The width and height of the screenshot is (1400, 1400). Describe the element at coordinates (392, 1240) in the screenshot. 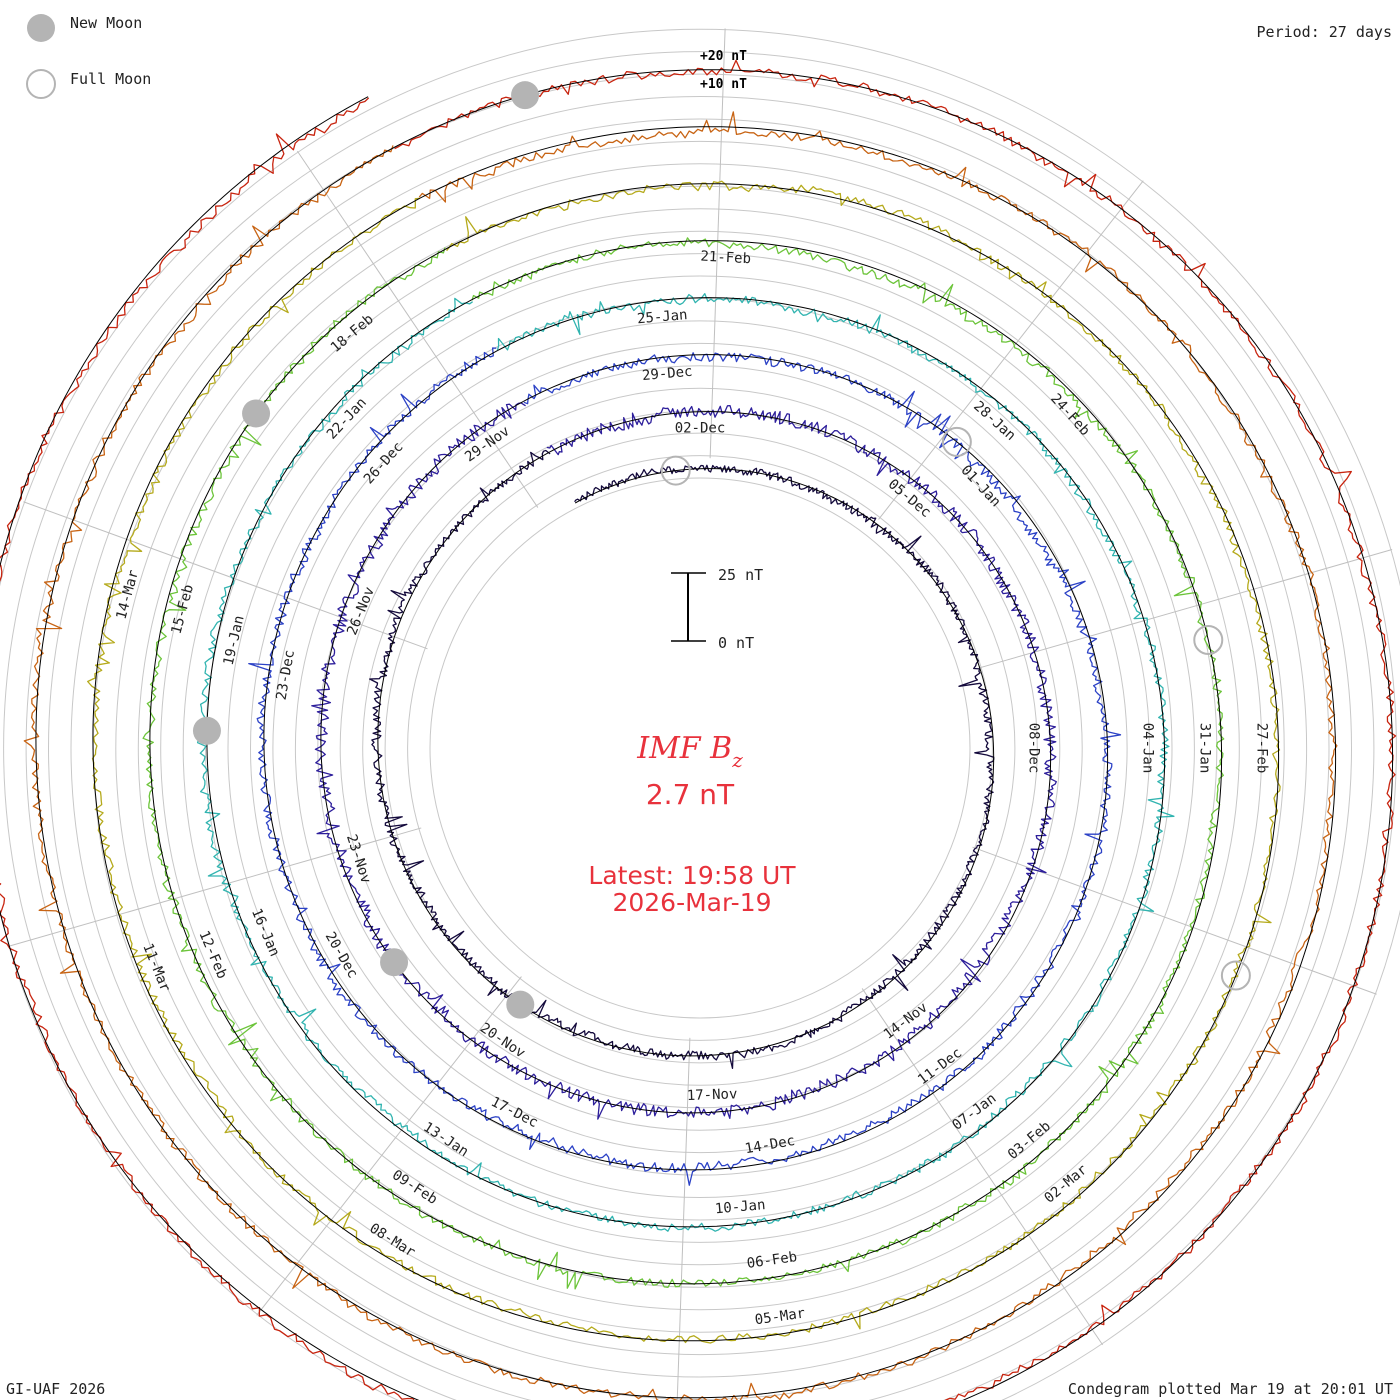

I see `date-label-39: 08-Mar` at that location.